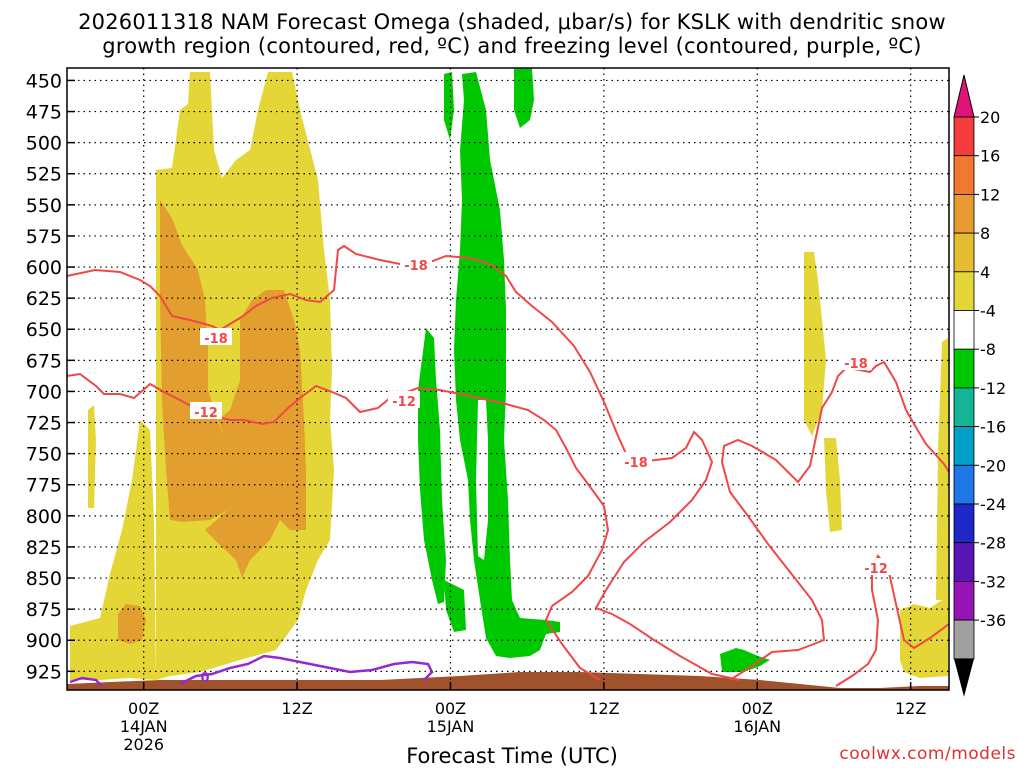 This screenshot has height=768, width=1024. What do you see at coordinates (985, 272) in the screenshot?
I see `colorbar-label-4: 4` at bounding box center [985, 272].